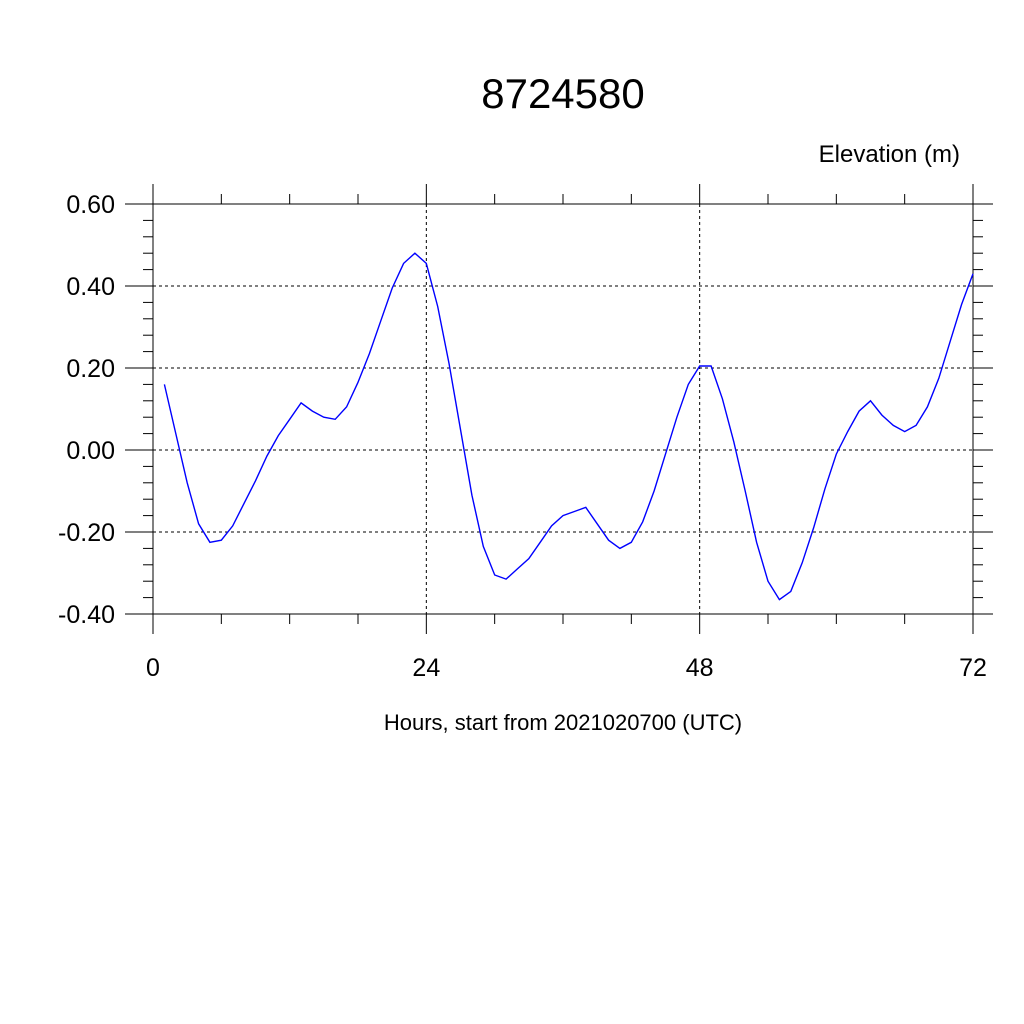 This screenshot has width=1024, height=1024. I want to click on y-axis-label: Elevation (m), so click(889, 154).